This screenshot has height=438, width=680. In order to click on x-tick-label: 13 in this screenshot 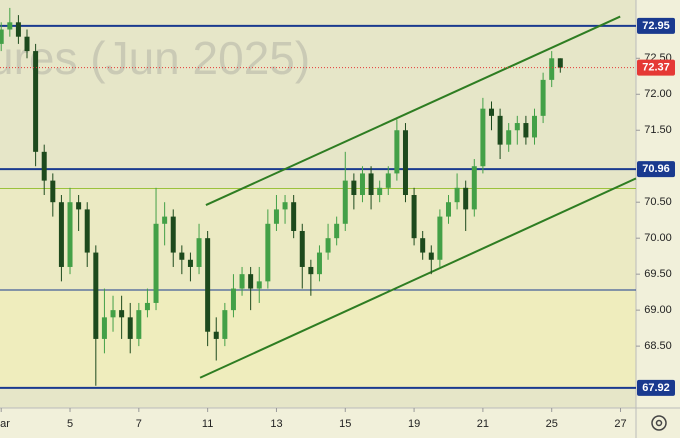, I will do `click(276, 424)`.